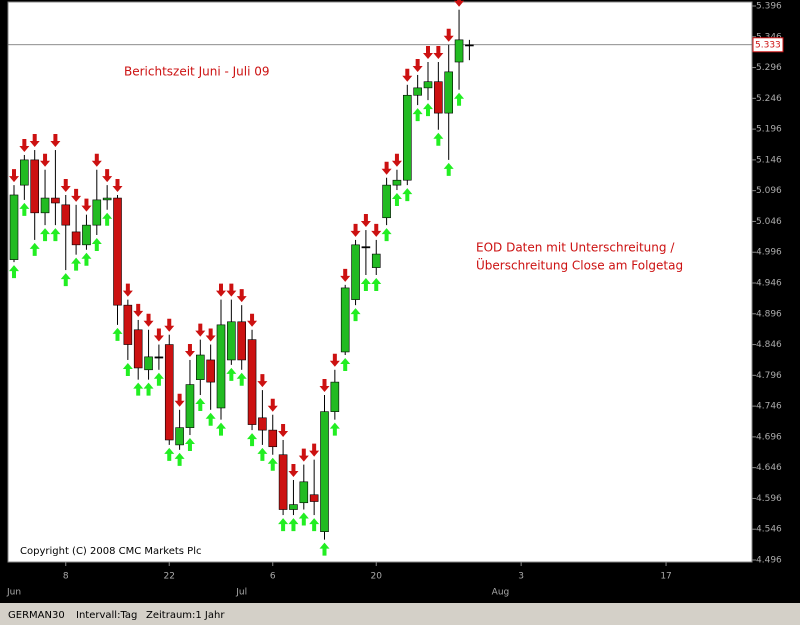  I want to click on y-tick-label: 5.296, so click(769, 68).